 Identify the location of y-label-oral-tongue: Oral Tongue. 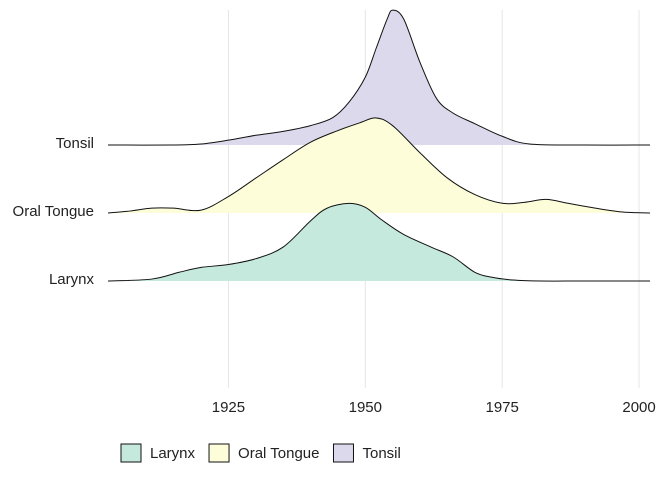
(53, 211).